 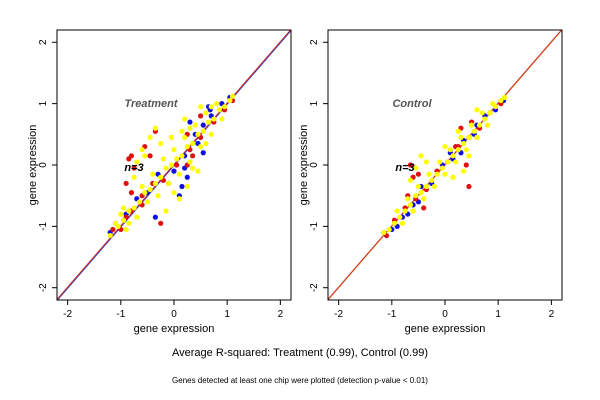 What do you see at coordinates (174, 314) in the screenshot?
I see `treatment-x-tick-label: 0` at bounding box center [174, 314].